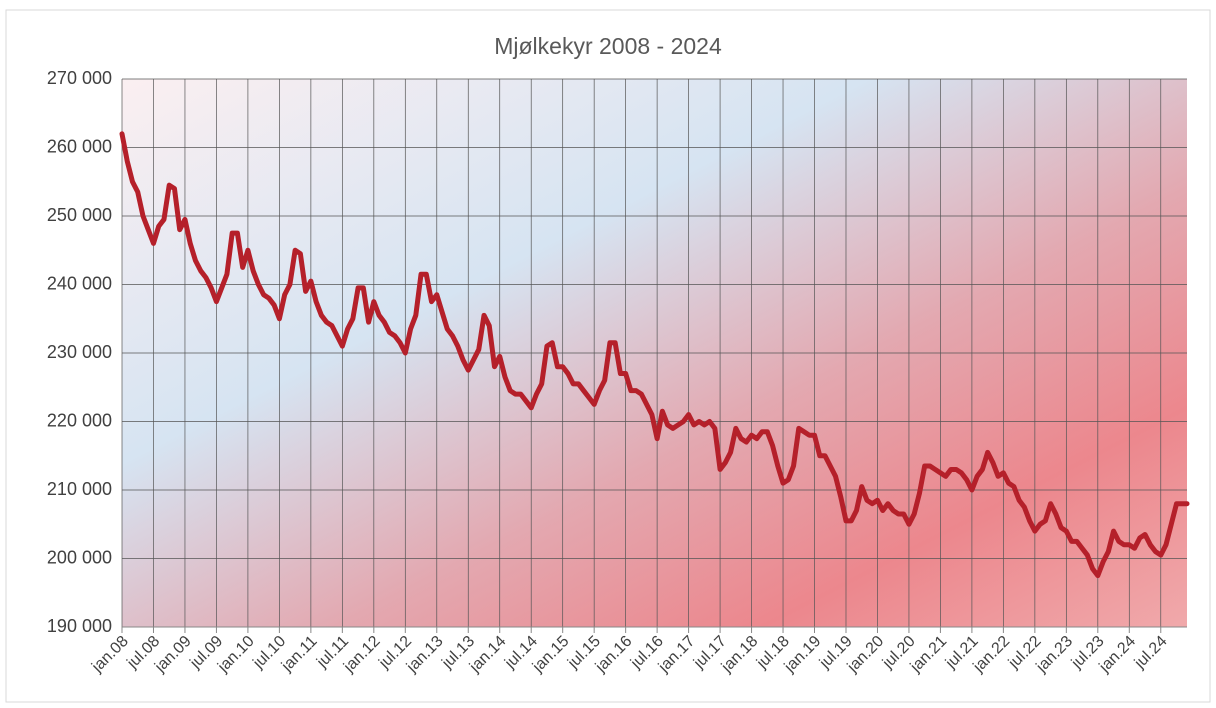 The image size is (1216, 708). Describe the element at coordinates (79, 146) in the screenshot. I see `y-tick-label: 260 000` at that location.